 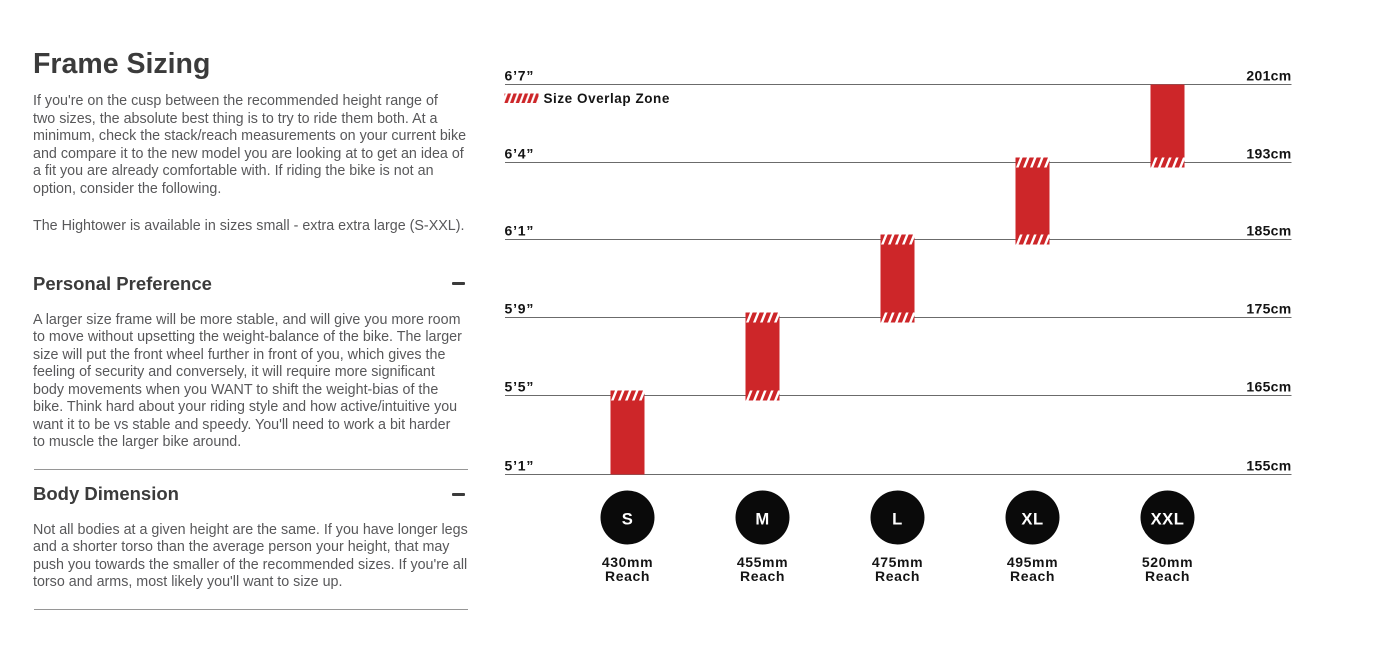 I want to click on svg-text: 155cm, so click(x=1268, y=466).